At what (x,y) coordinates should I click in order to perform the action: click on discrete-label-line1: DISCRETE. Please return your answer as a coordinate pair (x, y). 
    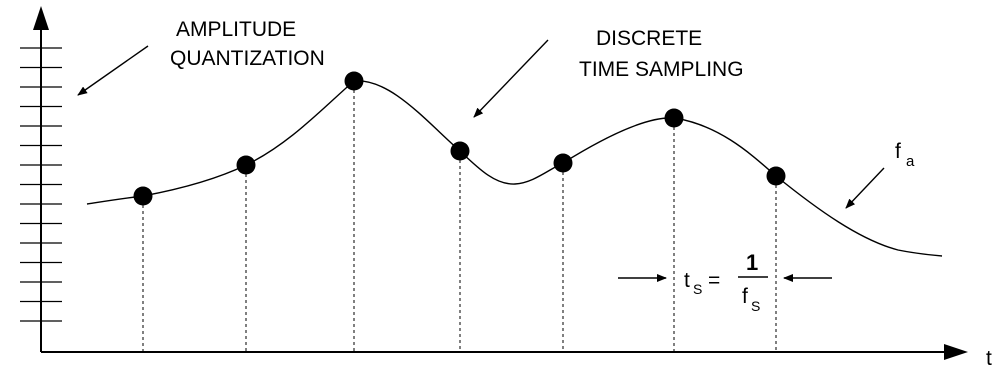
    Looking at the image, I should click on (649, 38).